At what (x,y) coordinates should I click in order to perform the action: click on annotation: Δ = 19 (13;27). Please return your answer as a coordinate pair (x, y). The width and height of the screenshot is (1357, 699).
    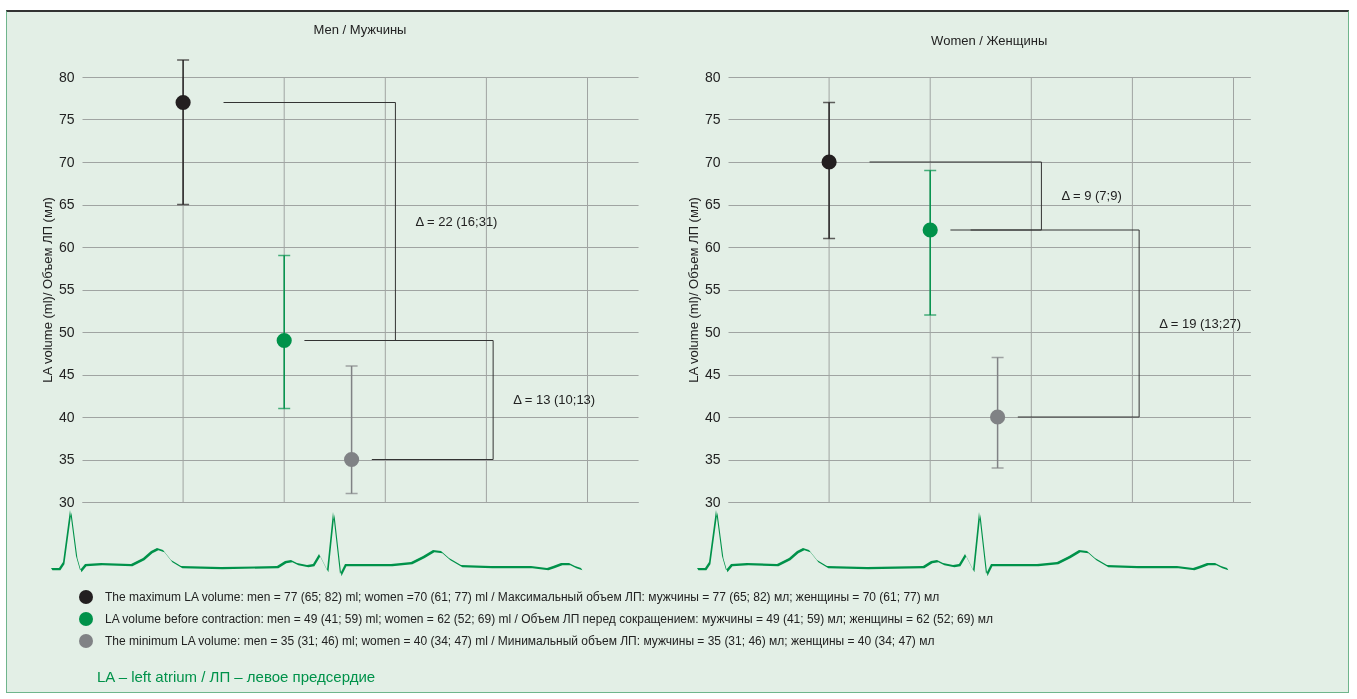
    Looking at the image, I should click on (1200, 323).